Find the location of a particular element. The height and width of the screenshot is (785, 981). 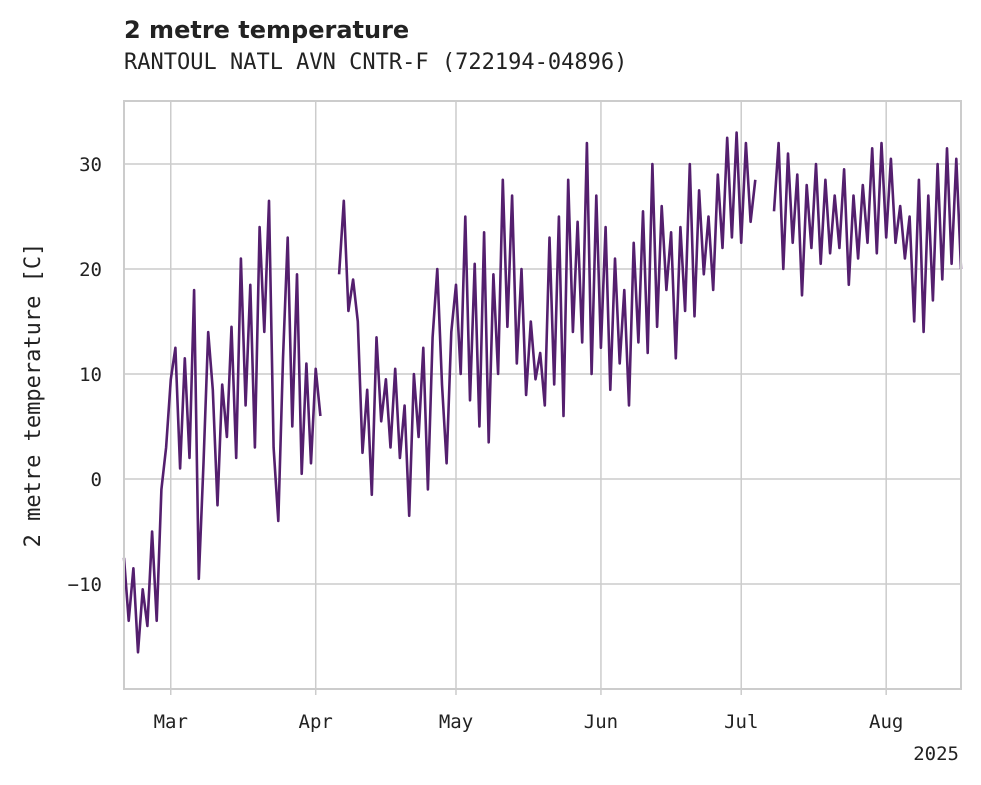

x-tick-label: Aug is located at coordinates (886, 722).